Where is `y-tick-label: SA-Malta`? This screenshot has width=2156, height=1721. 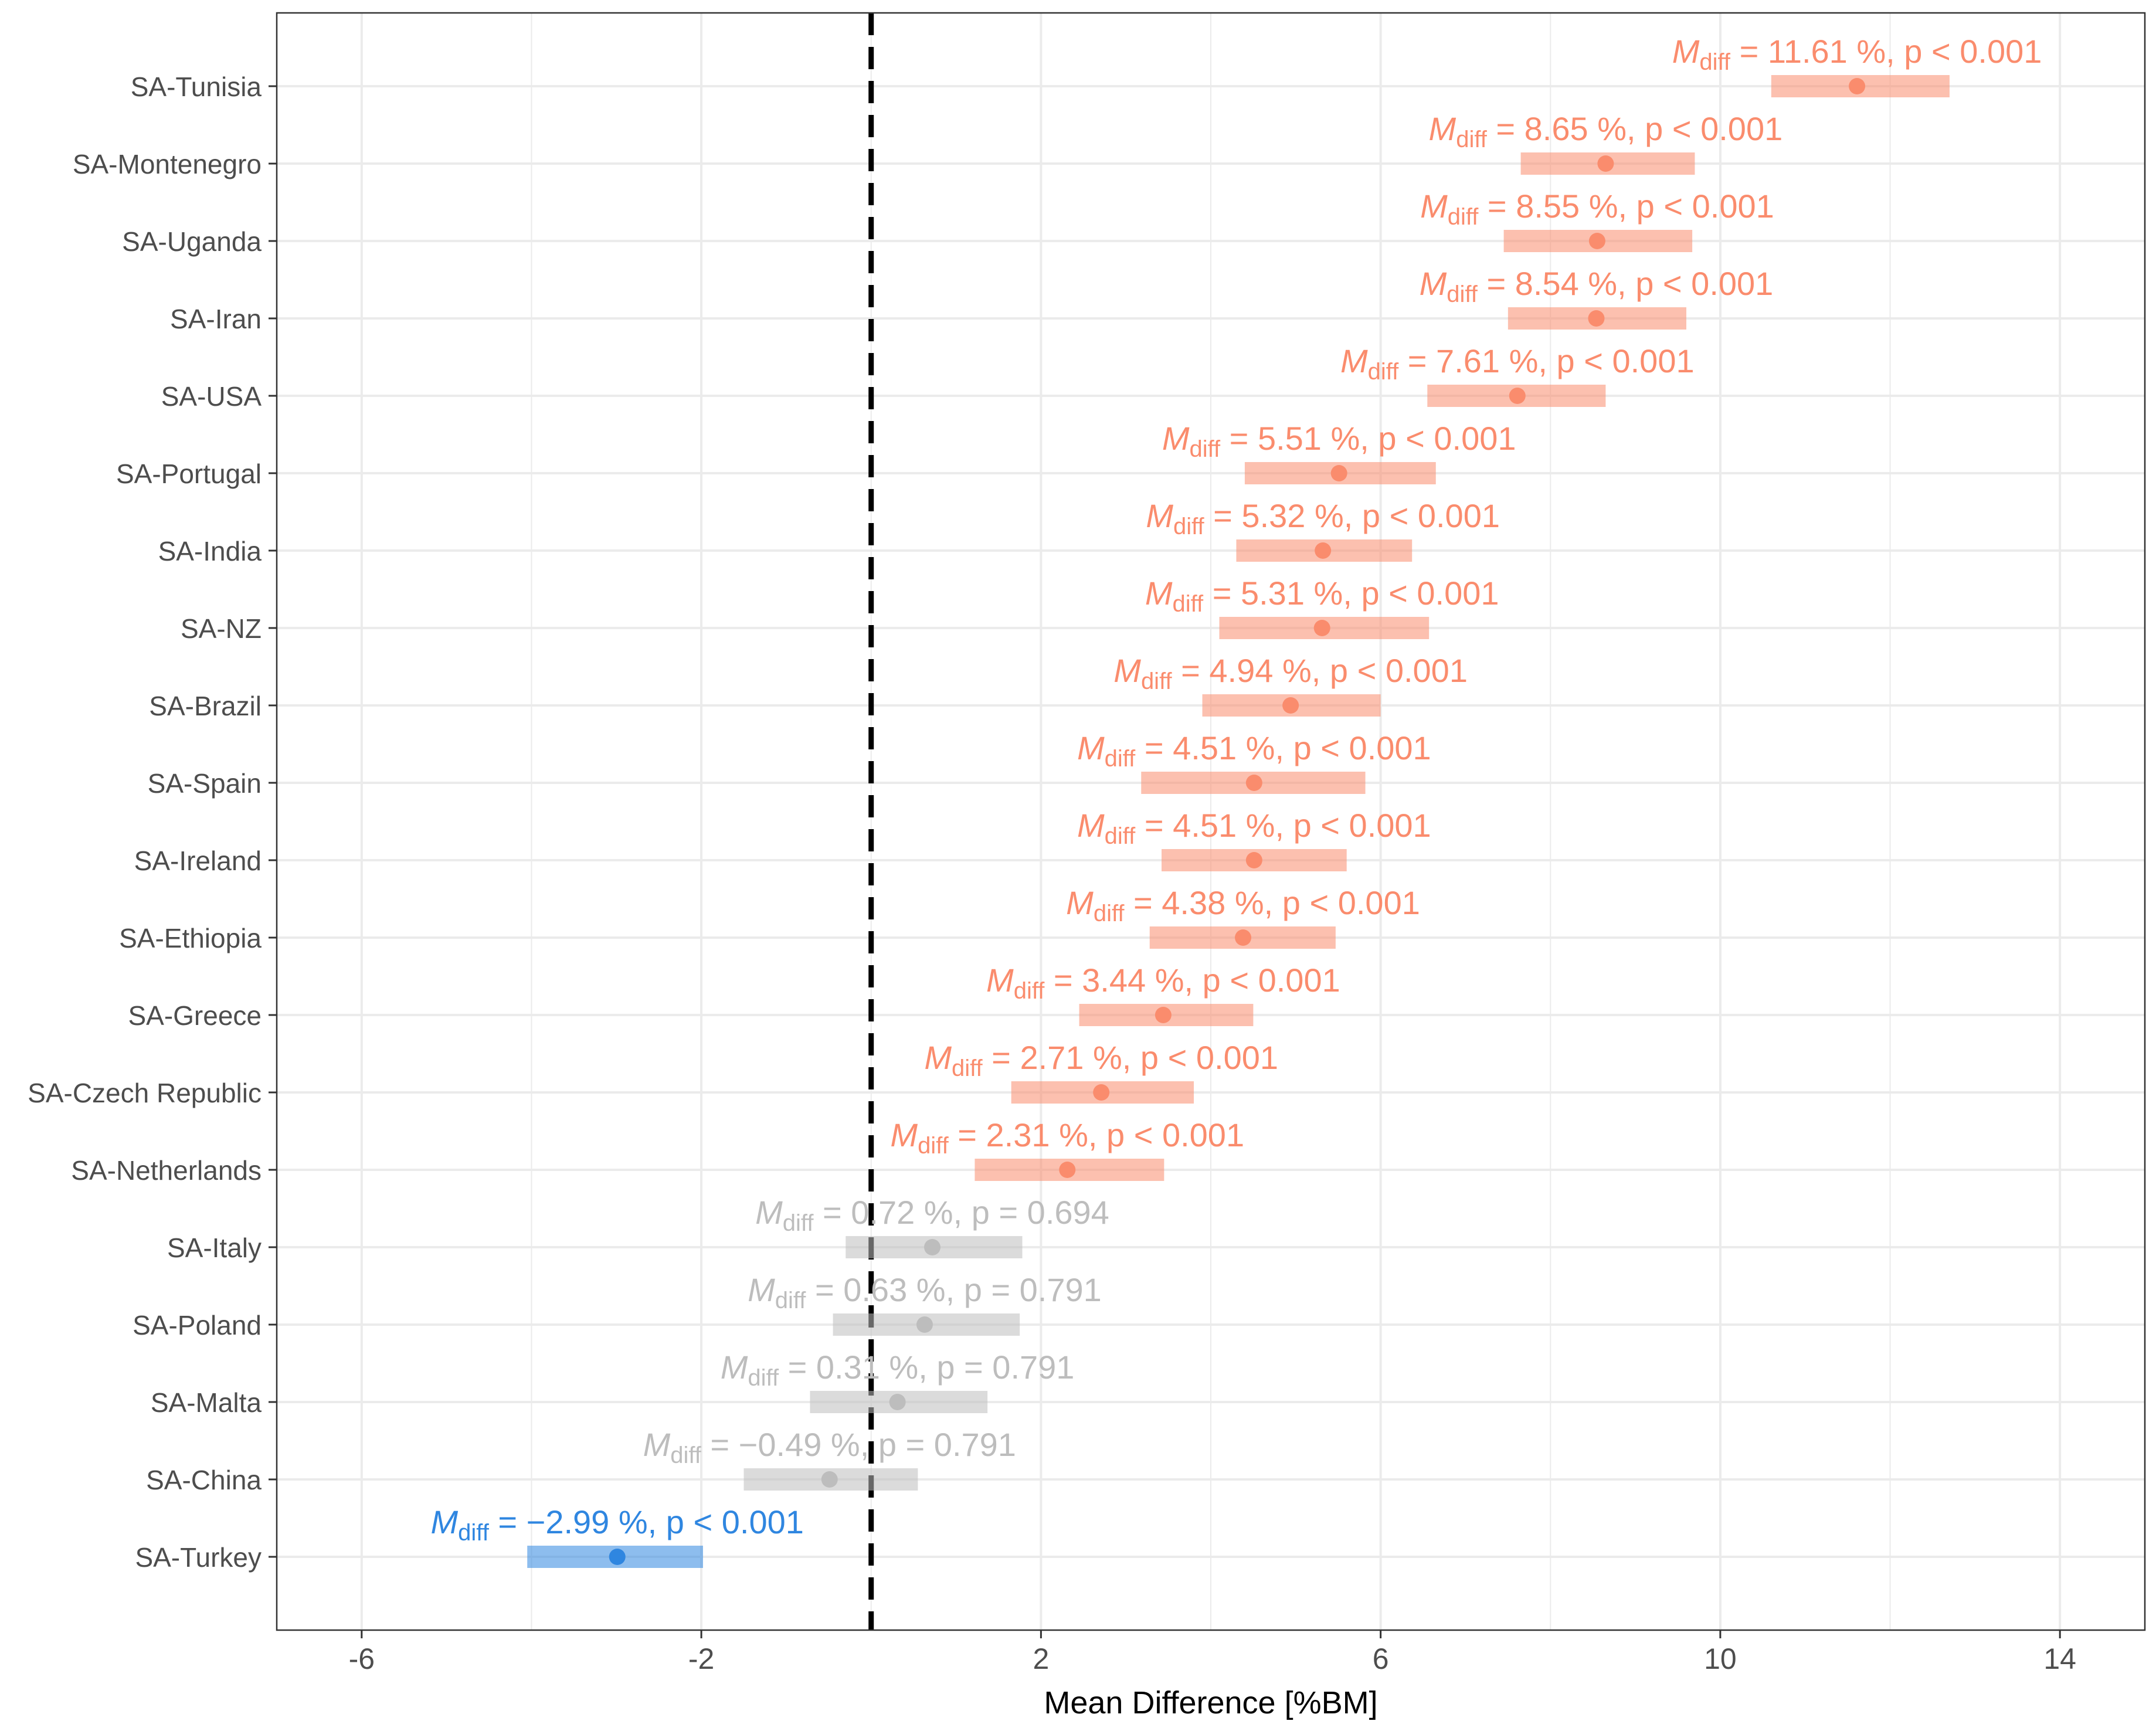
y-tick-label: SA-Malta is located at coordinates (206, 1402).